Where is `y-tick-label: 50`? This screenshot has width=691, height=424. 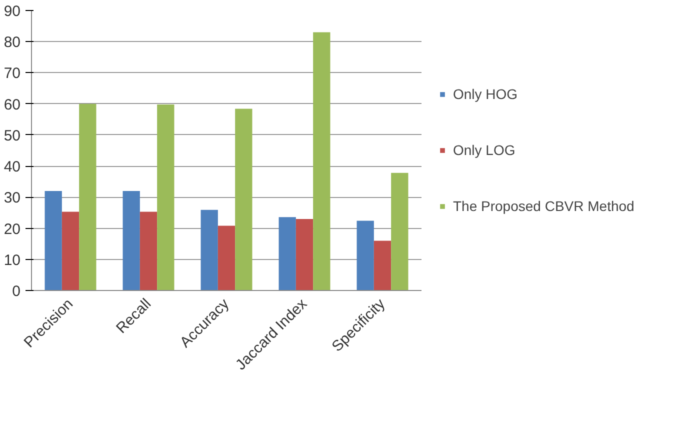 y-tick-label: 50 is located at coordinates (12, 135).